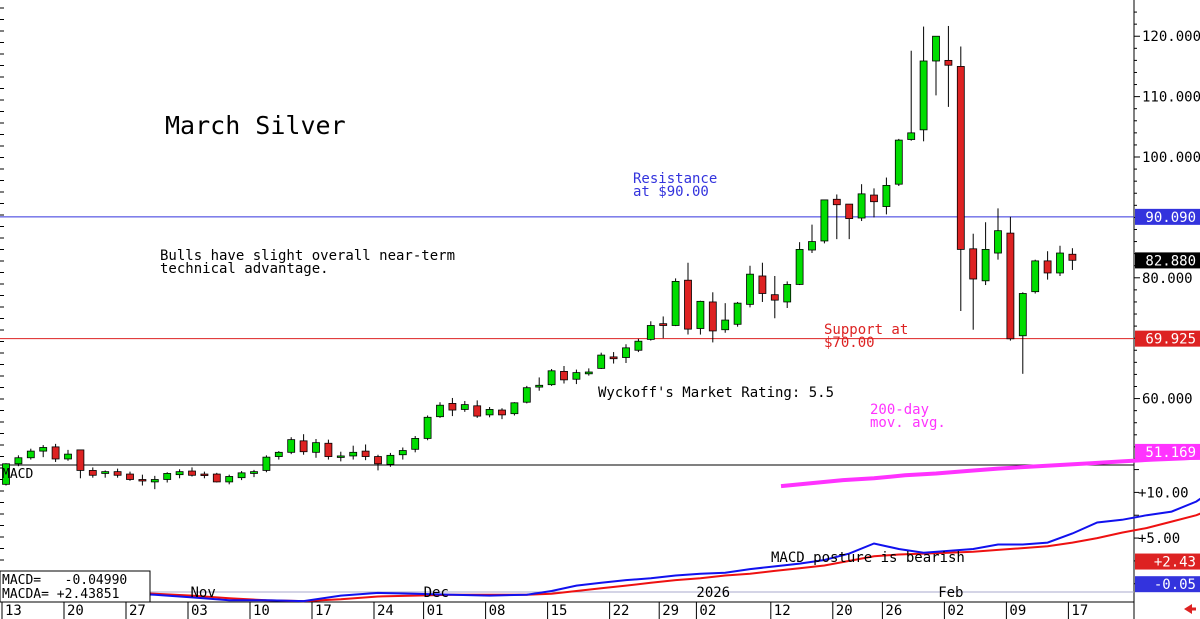 The image size is (1200, 619). What do you see at coordinates (1159, 539) in the screenshot?
I see `macd-y-tick-label: +5.00` at bounding box center [1159, 539].